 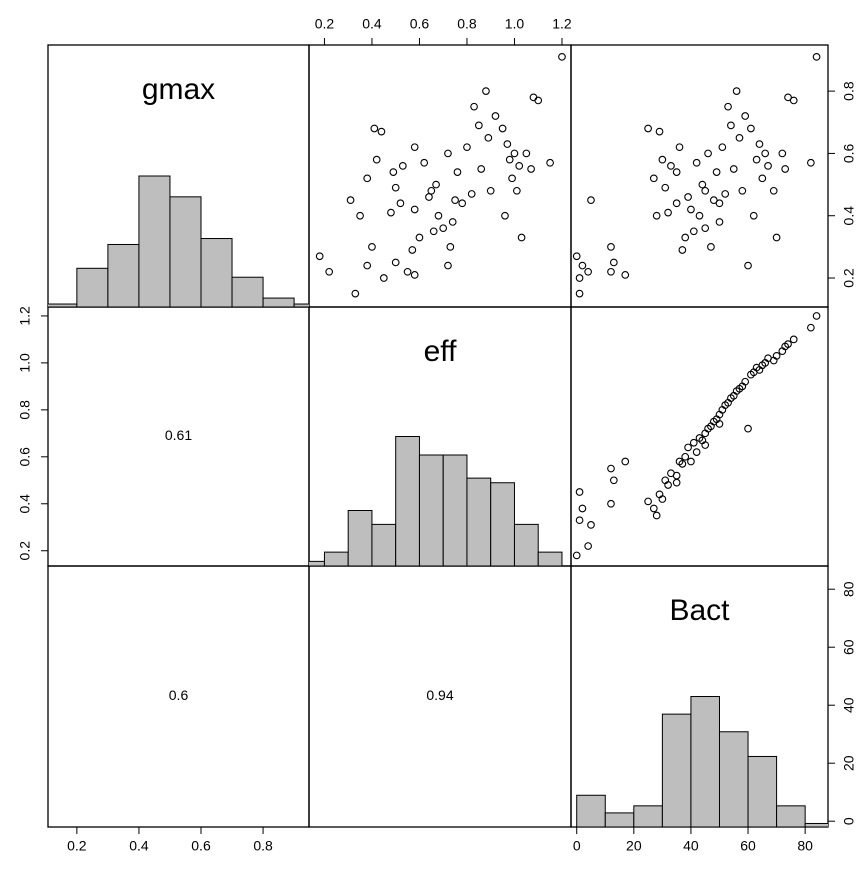 I want to click on variable-name: gmax, so click(x=178, y=89).